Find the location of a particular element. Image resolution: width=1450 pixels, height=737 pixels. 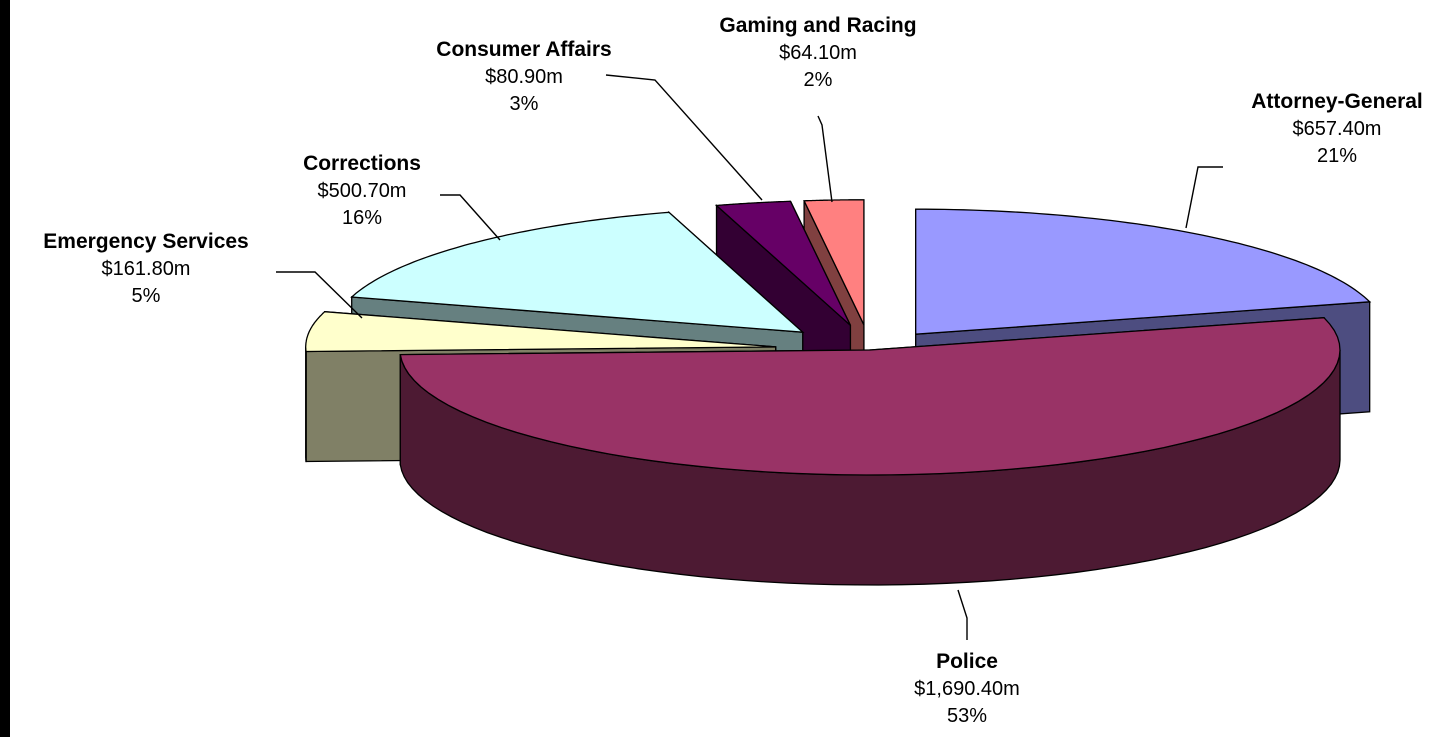

leader-line-police is located at coordinates (962, 614).